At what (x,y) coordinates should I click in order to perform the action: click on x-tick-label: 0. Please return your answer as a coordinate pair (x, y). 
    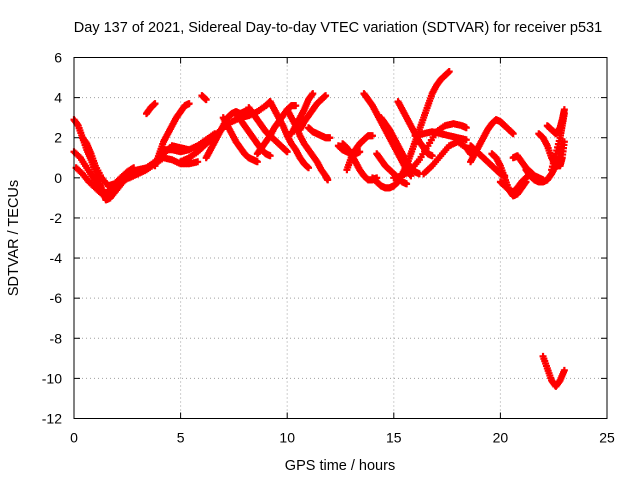
    Looking at the image, I should click on (74, 438).